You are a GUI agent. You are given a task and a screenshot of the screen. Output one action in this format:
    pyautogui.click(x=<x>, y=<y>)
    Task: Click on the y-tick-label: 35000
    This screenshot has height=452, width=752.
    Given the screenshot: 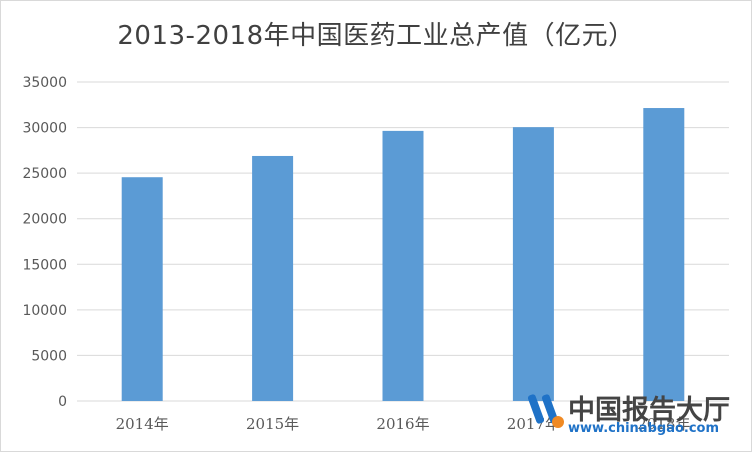 What is the action you would take?
    pyautogui.click(x=44, y=83)
    